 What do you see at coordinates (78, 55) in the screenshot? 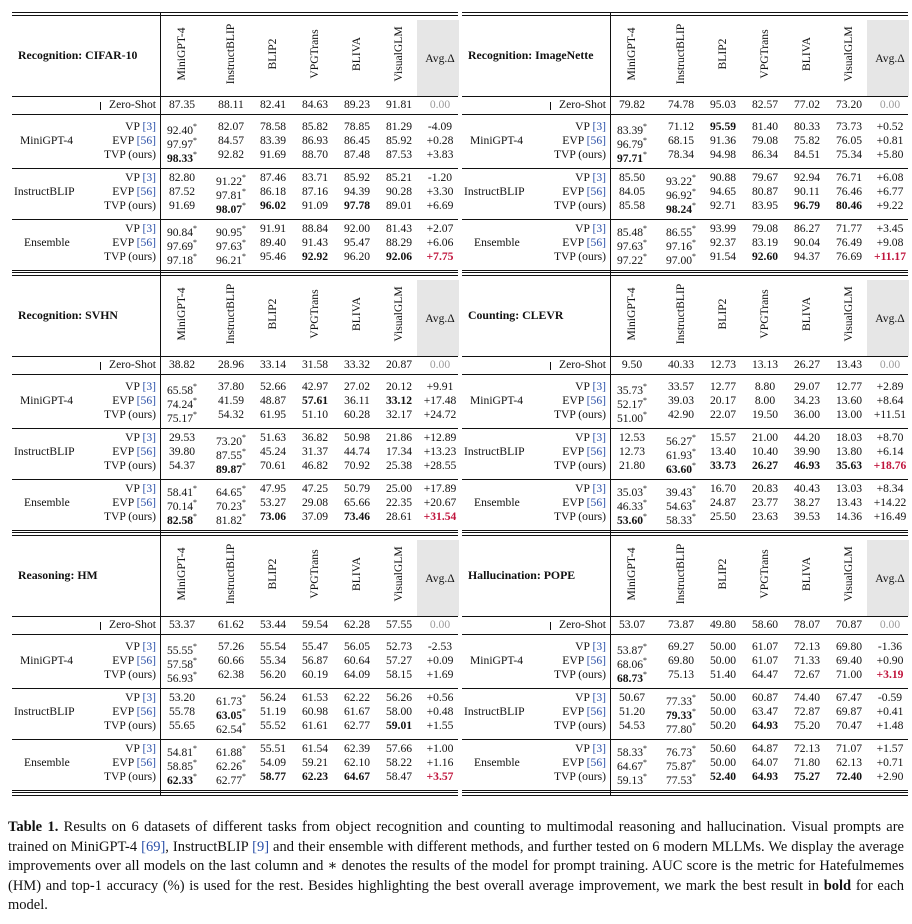
I see `table-title: Recognition: CIFAR-10` at bounding box center [78, 55].